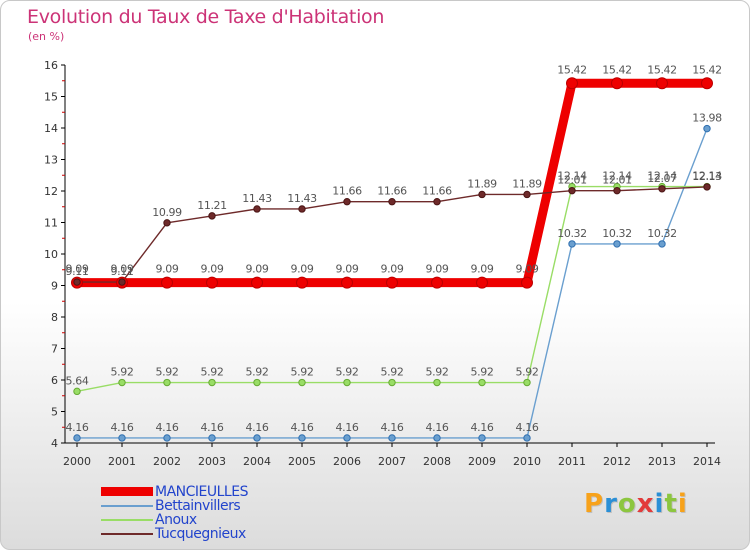 This screenshot has width=750, height=550. I want to click on legend-label: Tucquegnieux, so click(200, 534).